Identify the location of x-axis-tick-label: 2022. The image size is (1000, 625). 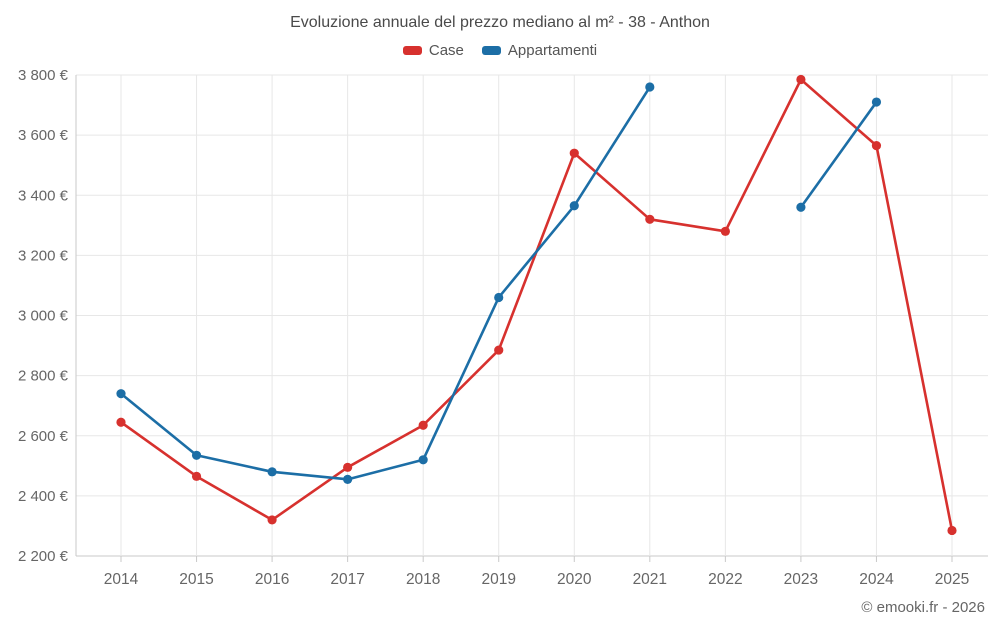
(725, 579).